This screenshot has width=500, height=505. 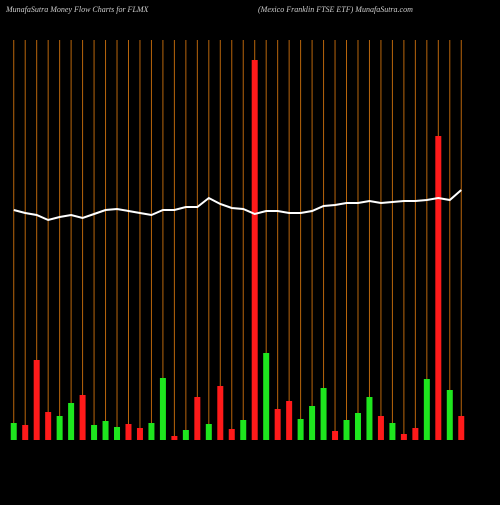 What do you see at coordinates (237, 205) in the screenshot?
I see `price-line` at bounding box center [237, 205].